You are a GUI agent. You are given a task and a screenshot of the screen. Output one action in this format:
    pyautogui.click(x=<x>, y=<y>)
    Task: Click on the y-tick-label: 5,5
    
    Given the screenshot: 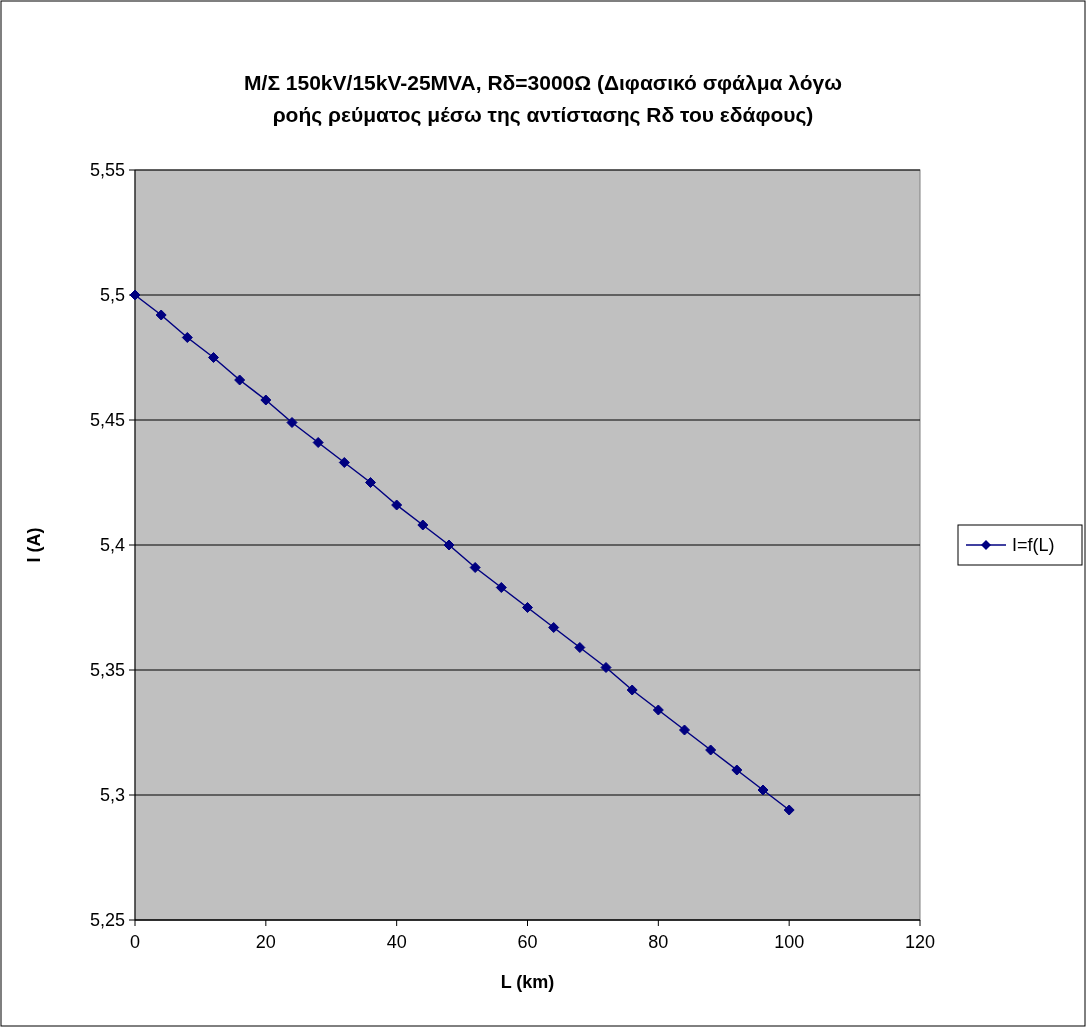 What is the action you would take?
    pyautogui.click(x=112, y=295)
    